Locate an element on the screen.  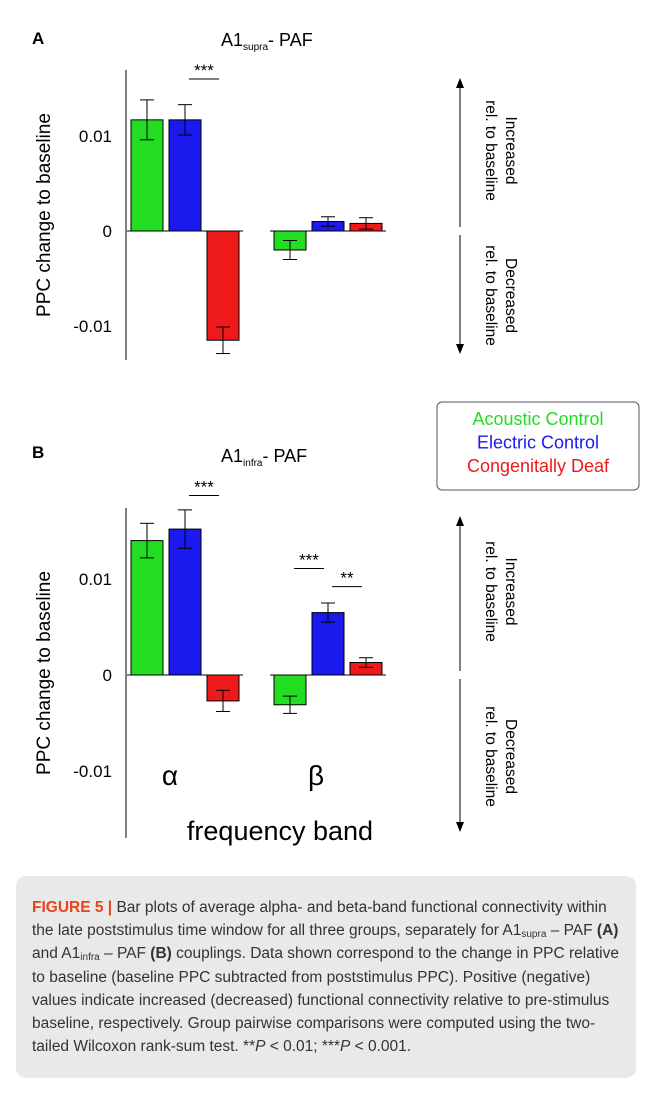
legend-entry: Acoustic Control is located at coordinates (537, 419).